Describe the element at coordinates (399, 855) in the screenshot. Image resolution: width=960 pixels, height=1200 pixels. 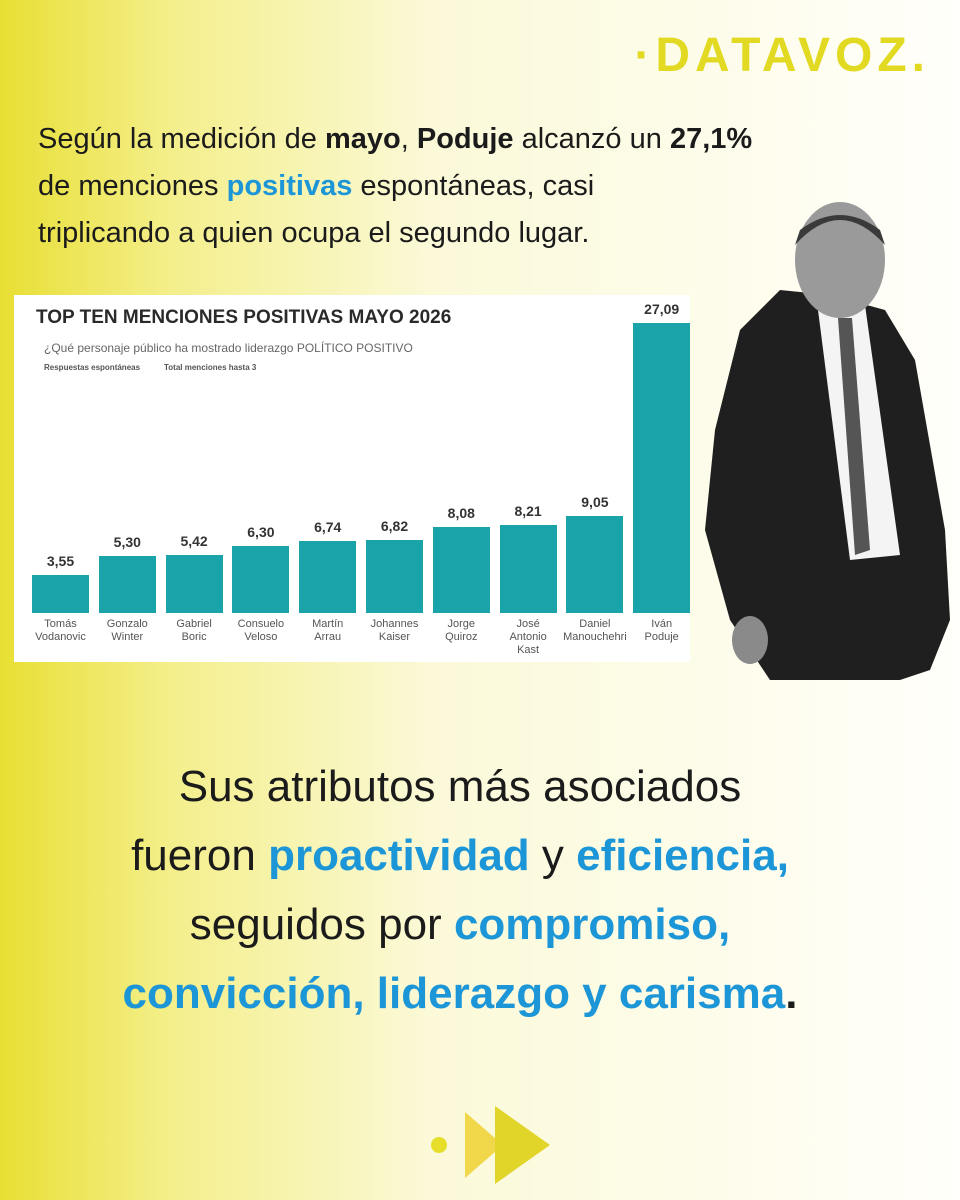
I see `text-segment: proactividad` at that location.